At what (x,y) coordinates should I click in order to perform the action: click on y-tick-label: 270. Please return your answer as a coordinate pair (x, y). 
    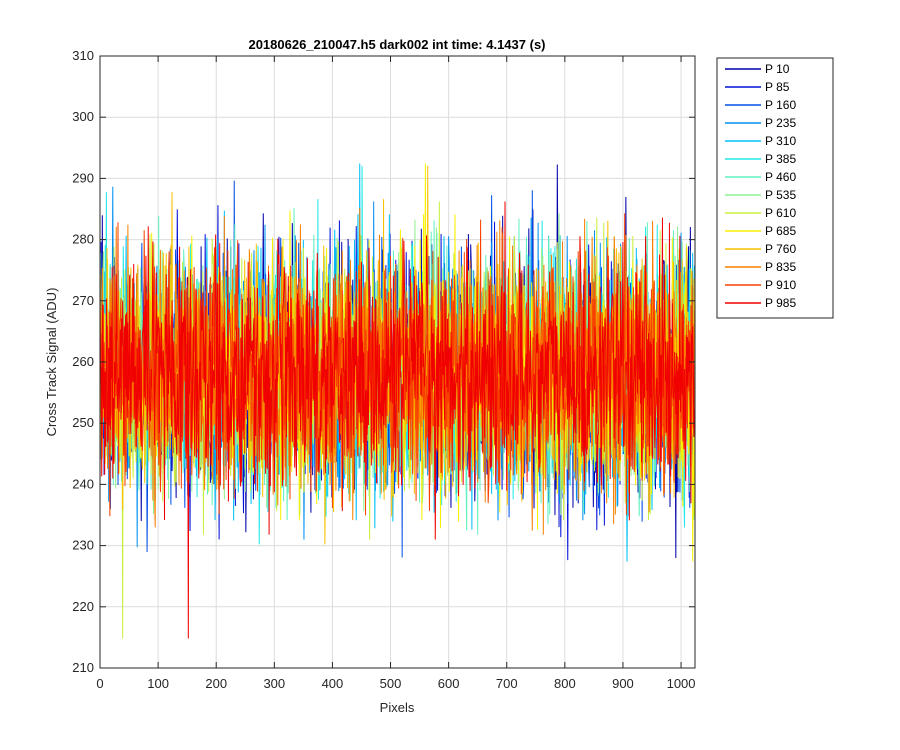
    Looking at the image, I should click on (83, 300).